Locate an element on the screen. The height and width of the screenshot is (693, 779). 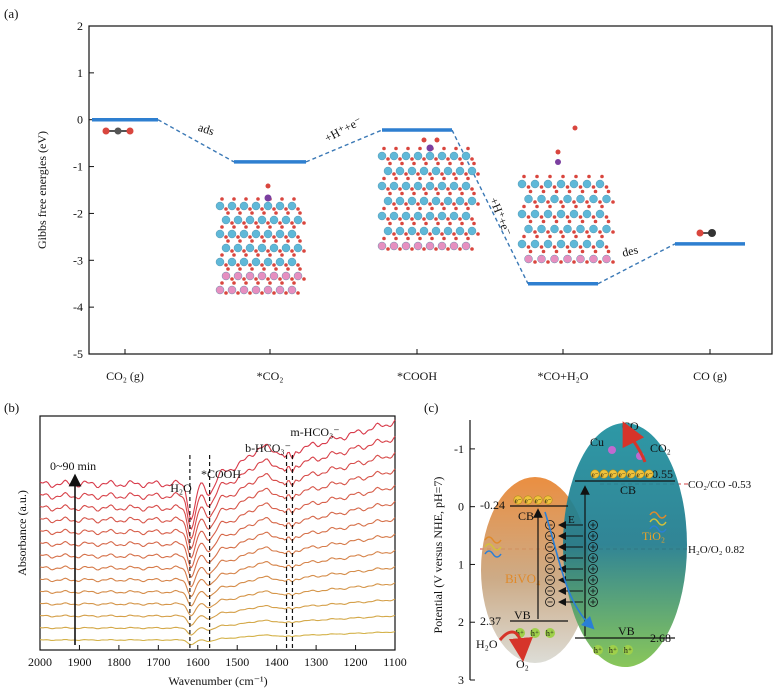
electron-icon is located at coordinates (604, 474).